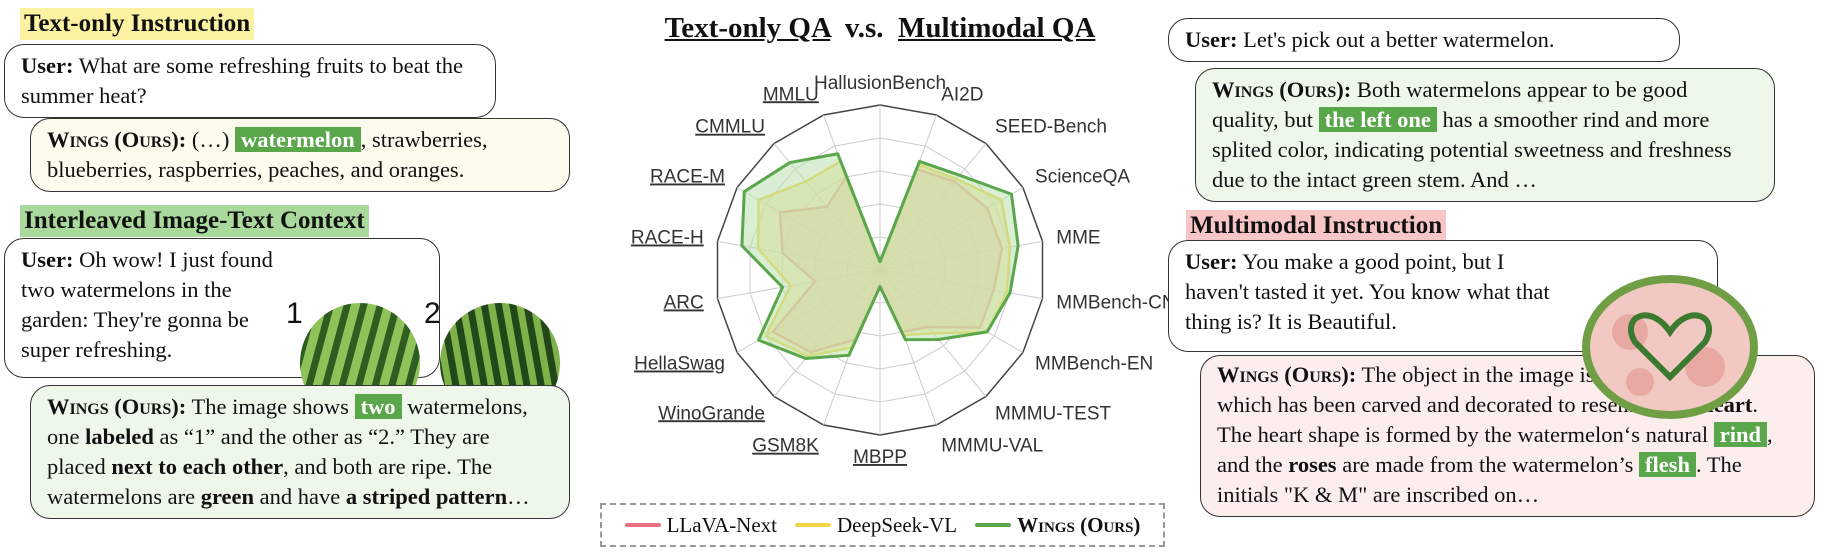 This screenshot has width=1827, height=559. What do you see at coordinates (270, 481) in the screenshot?
I see `text-segment: , and both are ripe. The watermelons are` at bounding box center [270, 481].